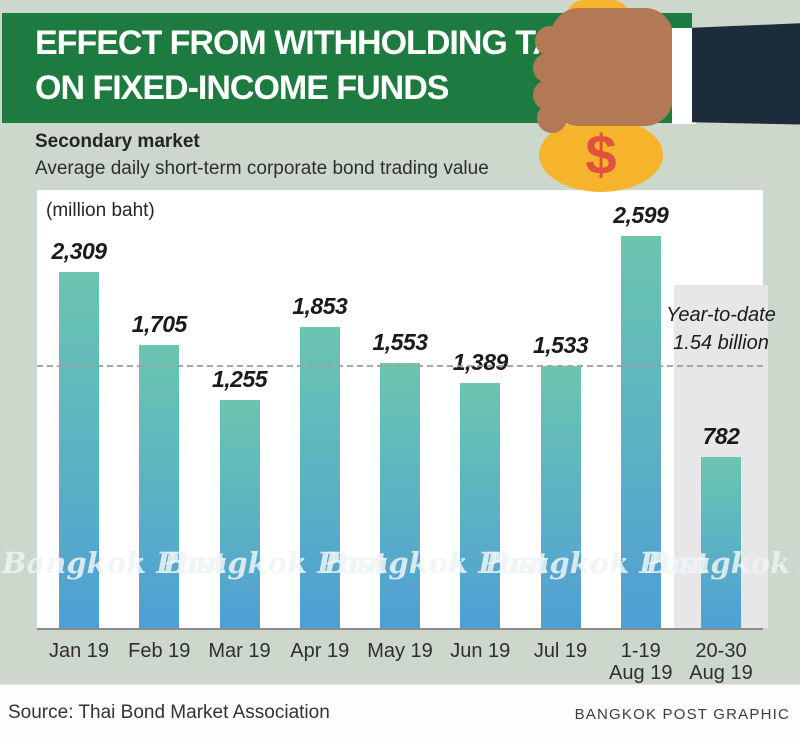 The image size is (800, 741). Describe the element at coordinates (721, 662) in the screenshot. I see `x-axis-label: 20-30 Aug 19` at that location.